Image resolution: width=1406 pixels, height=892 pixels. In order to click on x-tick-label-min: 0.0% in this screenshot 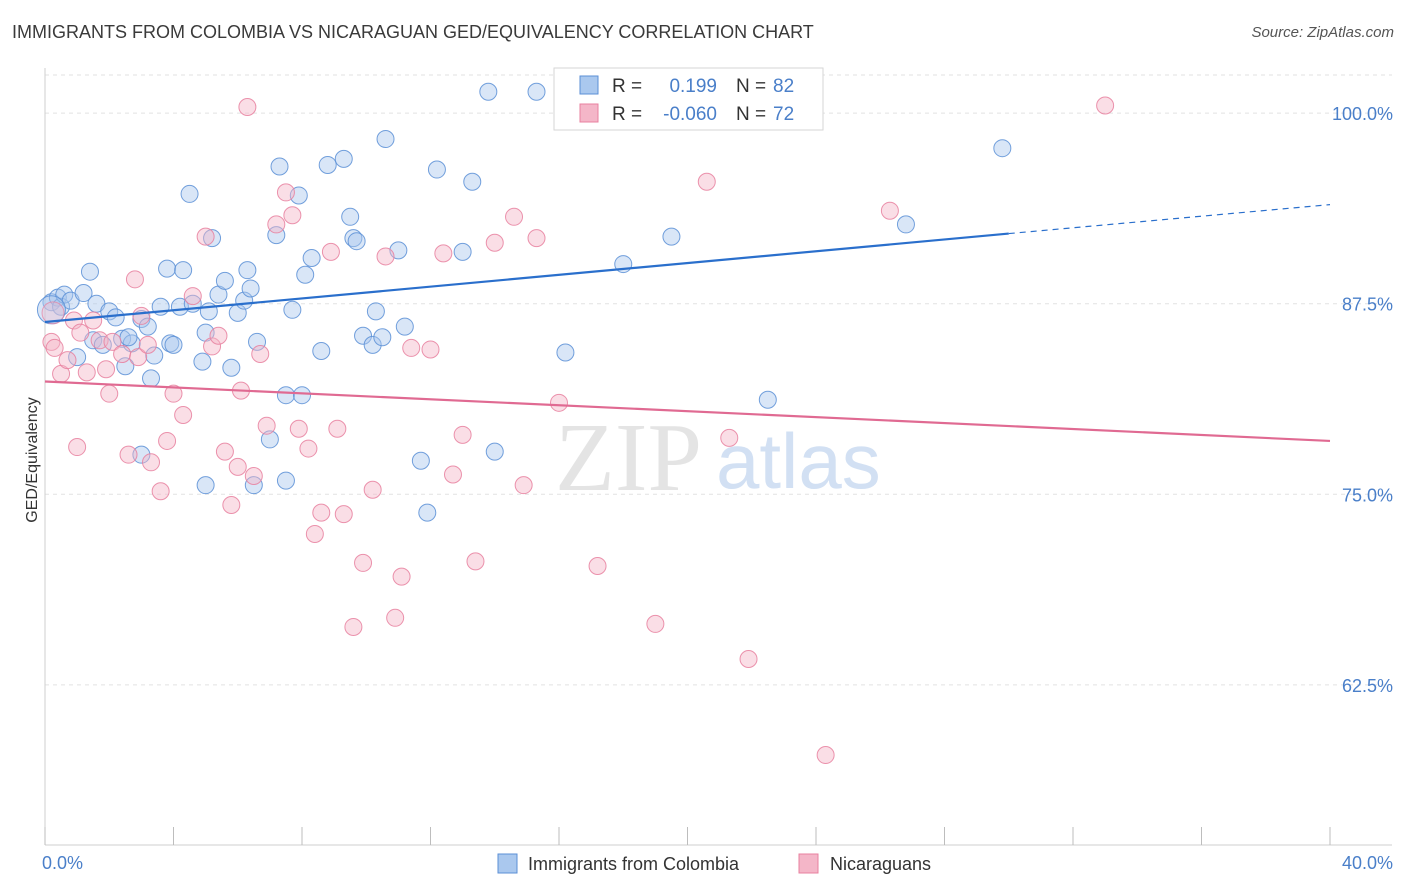, I will do `click(62, 863)`.